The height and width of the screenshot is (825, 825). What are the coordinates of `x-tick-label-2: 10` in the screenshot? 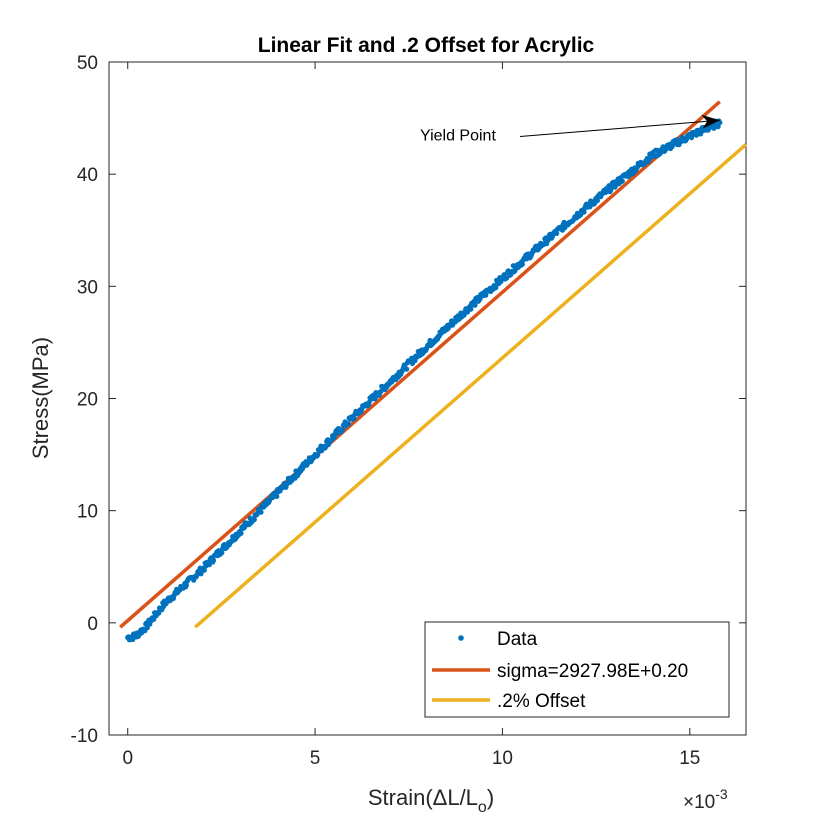 It's located at (502, 758).